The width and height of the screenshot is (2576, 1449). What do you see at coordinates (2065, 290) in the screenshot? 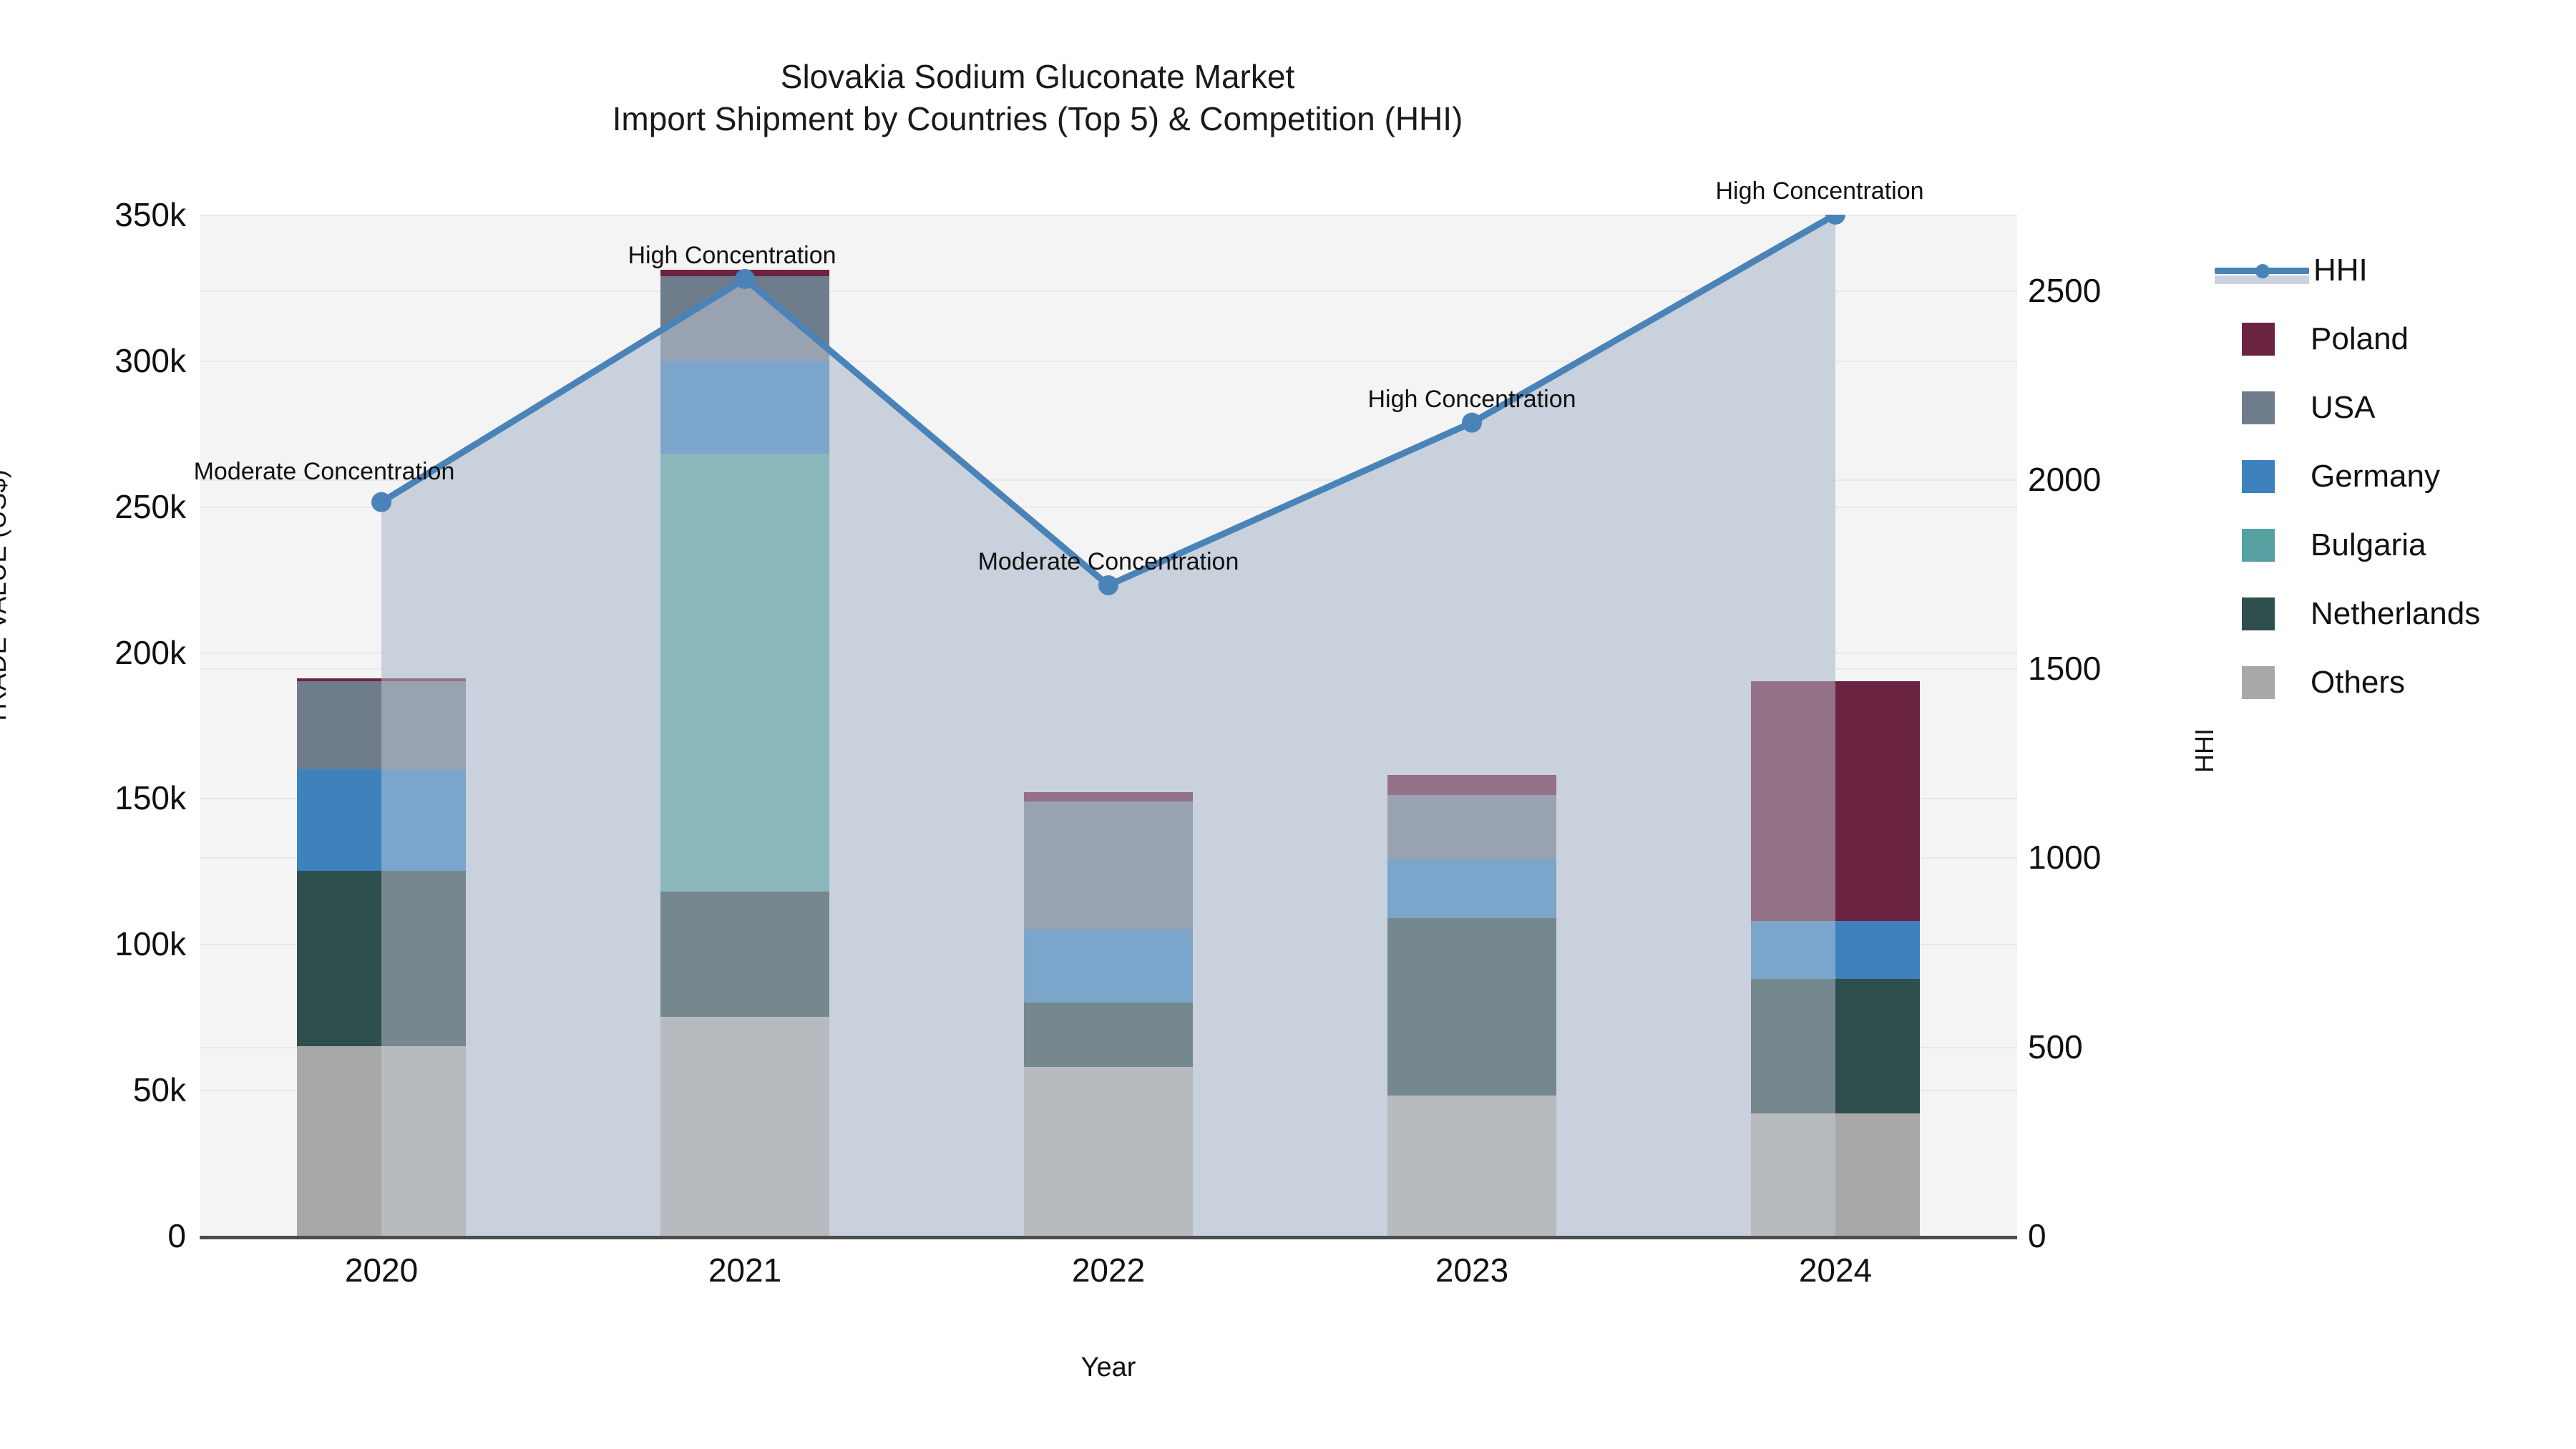
I see `y-right-tick: 2500` at bounding box center [2065, 290].